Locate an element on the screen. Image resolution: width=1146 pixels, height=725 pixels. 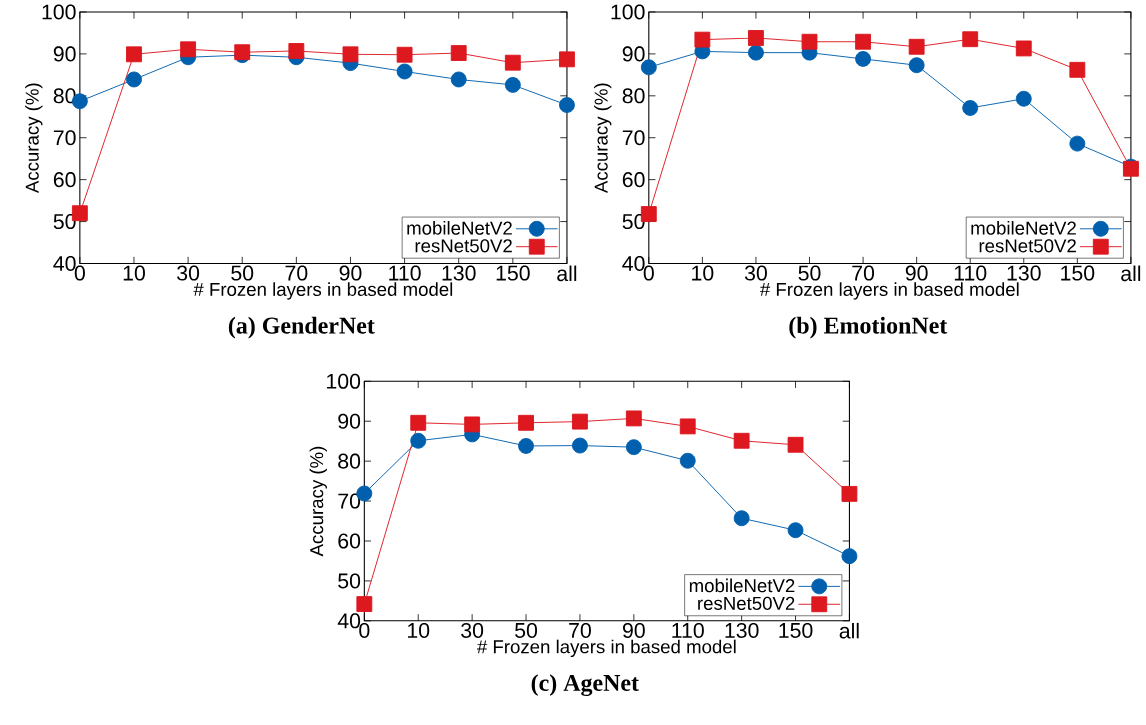
text: (c) AgeNet is located at coordinates (585, 685).